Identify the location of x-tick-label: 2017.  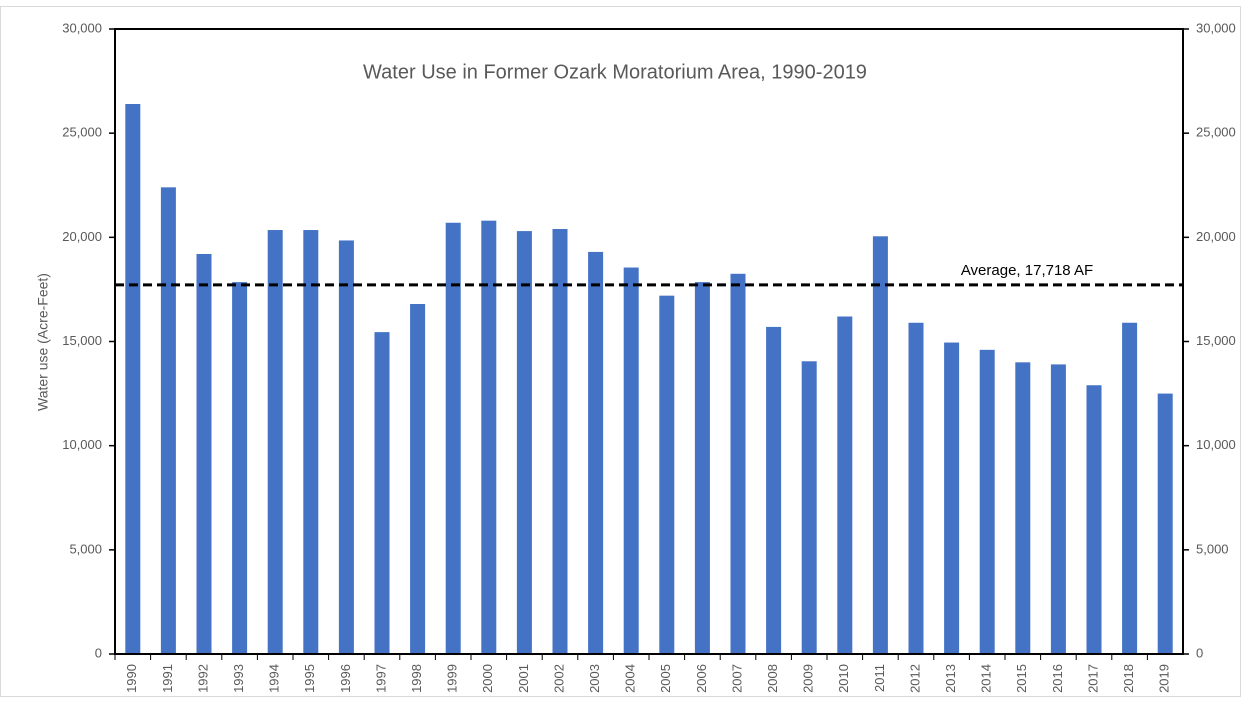
(1092, 678).